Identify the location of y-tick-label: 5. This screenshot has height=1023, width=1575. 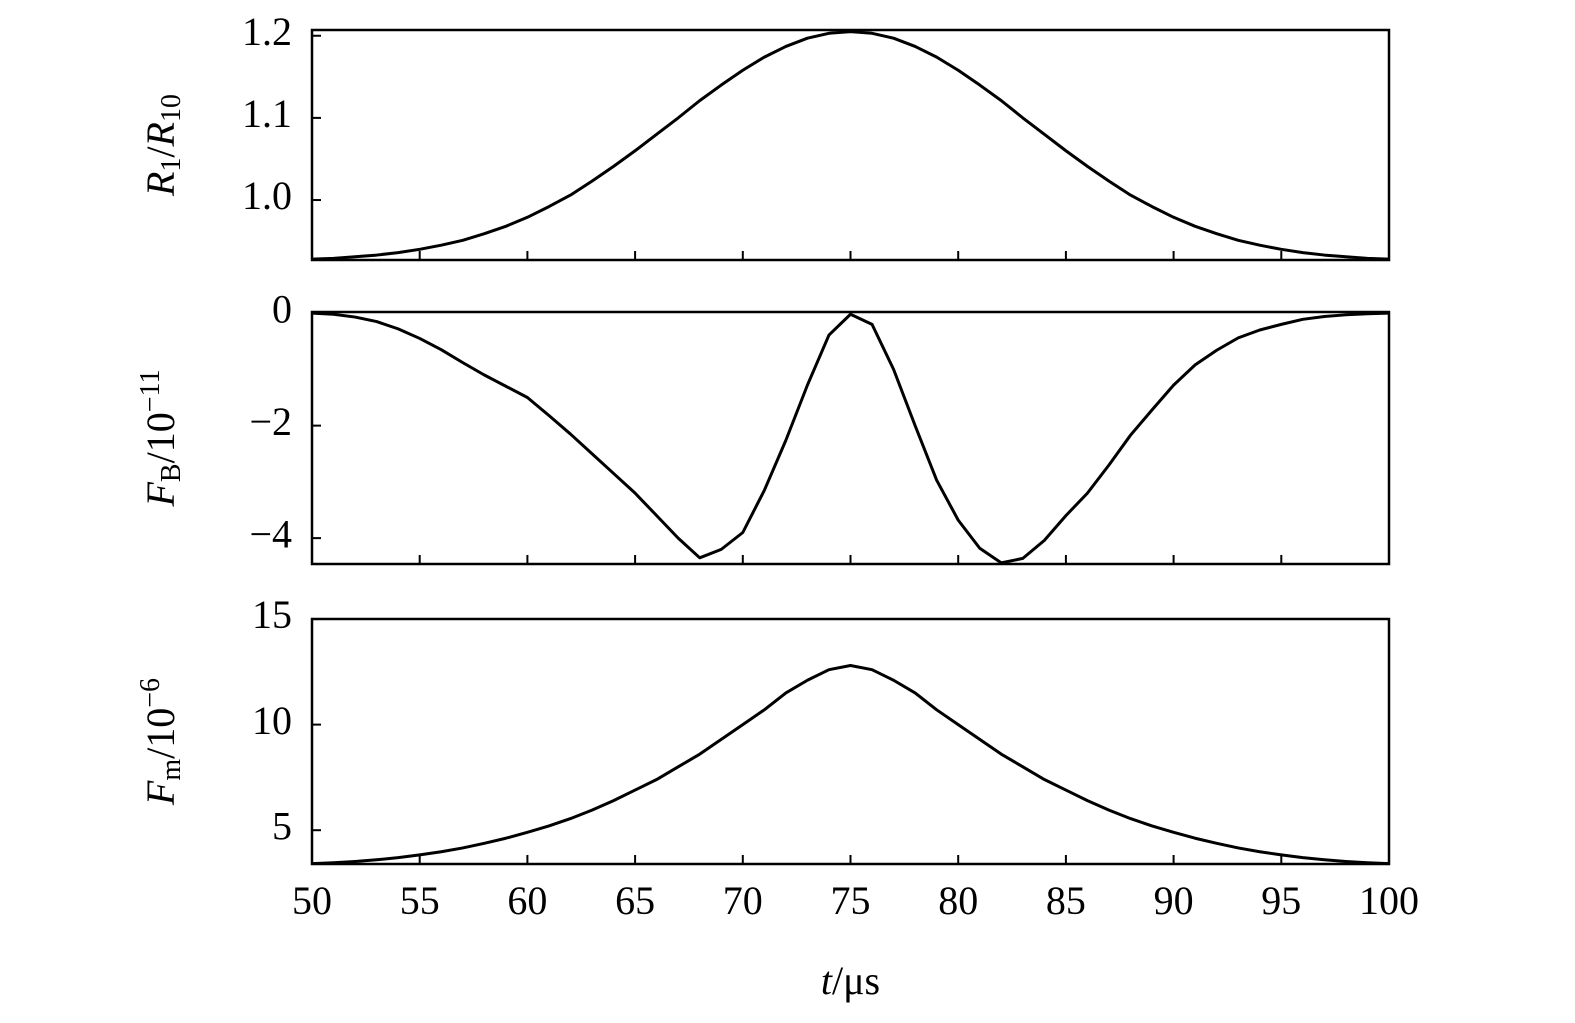
(282, 825).